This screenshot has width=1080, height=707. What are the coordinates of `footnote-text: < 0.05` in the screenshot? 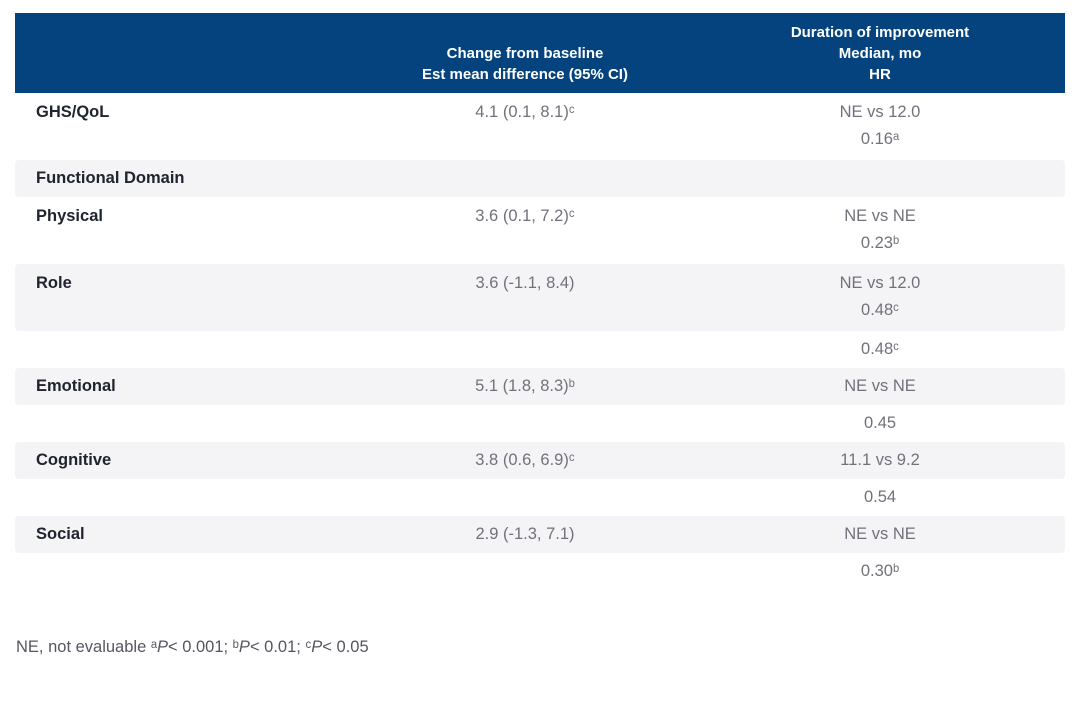 It's located at (345, 647).